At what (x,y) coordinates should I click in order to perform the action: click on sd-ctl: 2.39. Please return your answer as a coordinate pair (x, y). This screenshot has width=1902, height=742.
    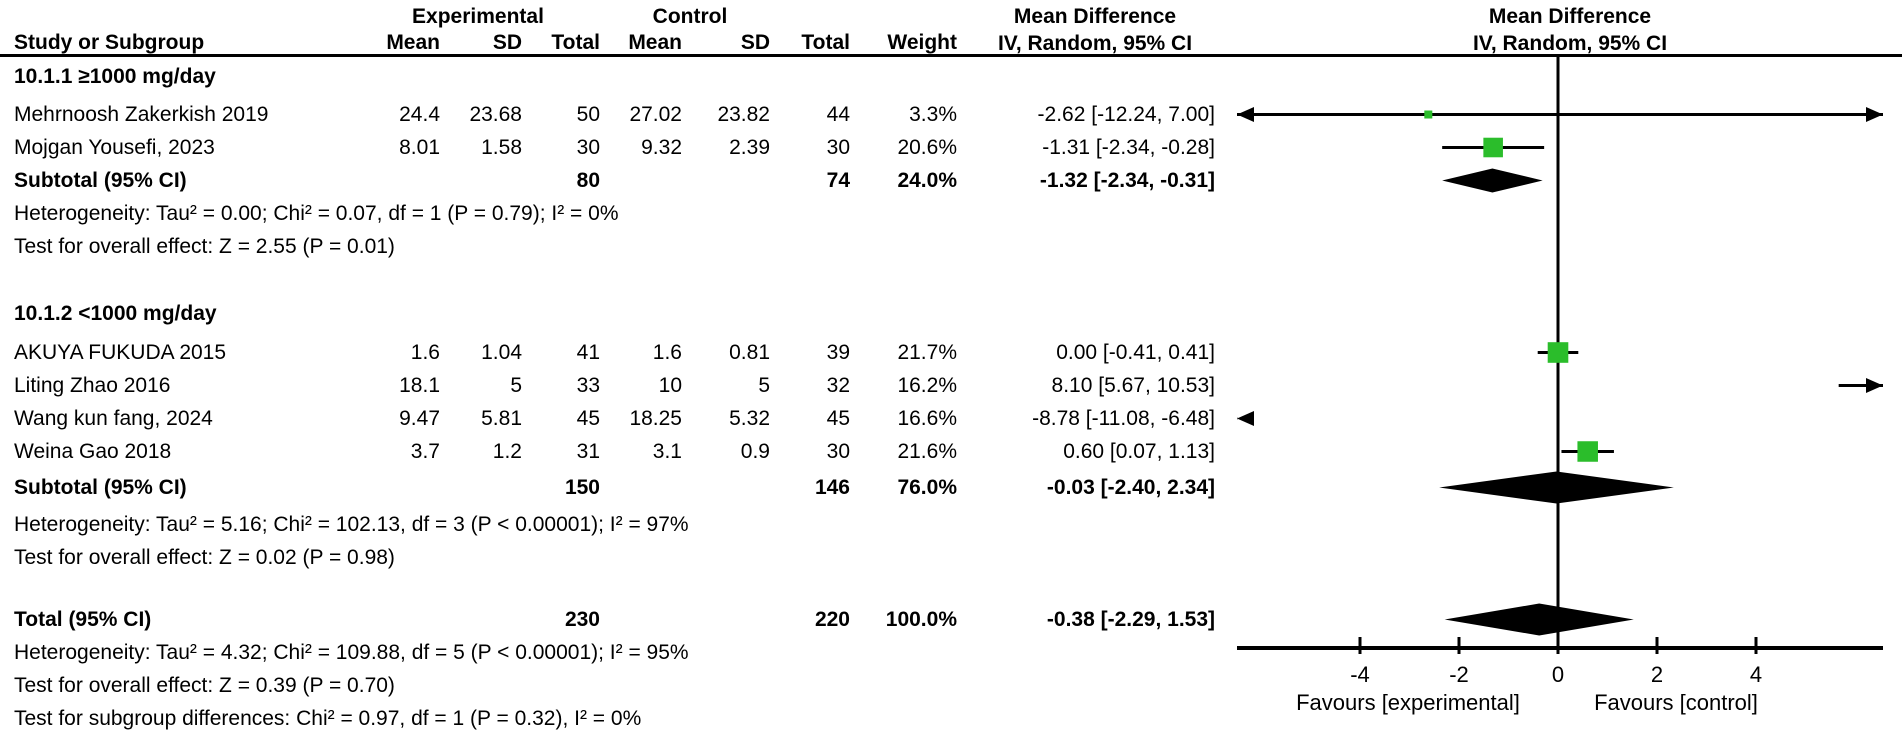
    Looking at the image, I should click on (749, 147).